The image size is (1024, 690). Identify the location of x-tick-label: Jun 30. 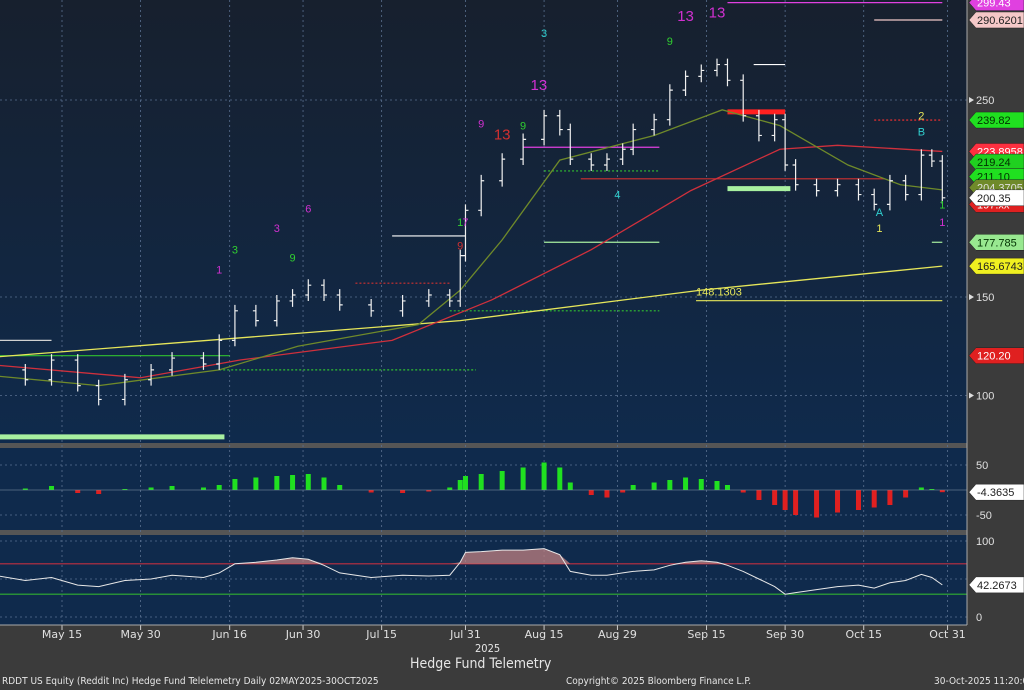
(303, 634).